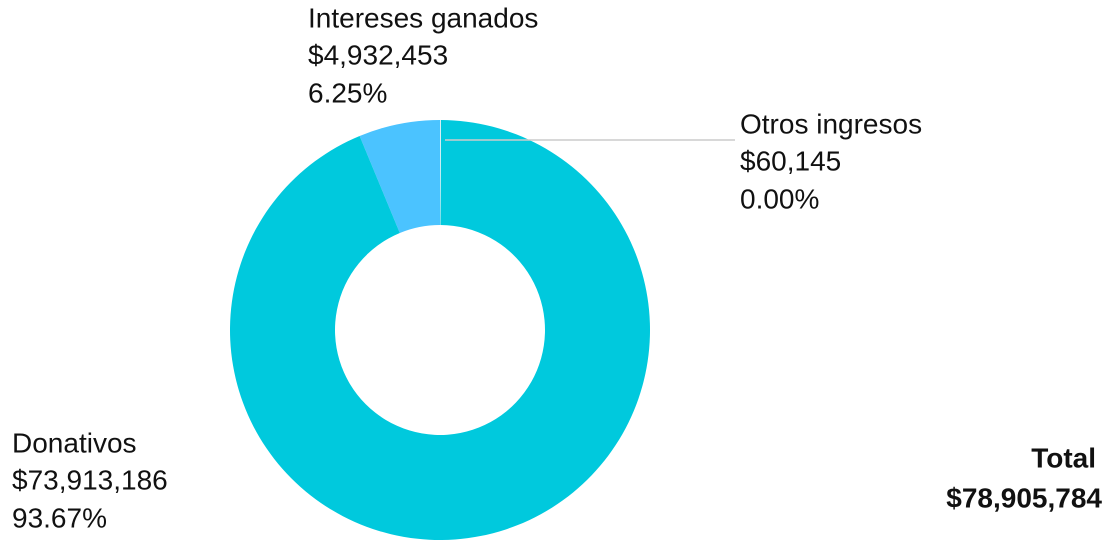 The image size is (1112, 540). I want to click on slice-percentage: 0.00%, so click(779, 198).